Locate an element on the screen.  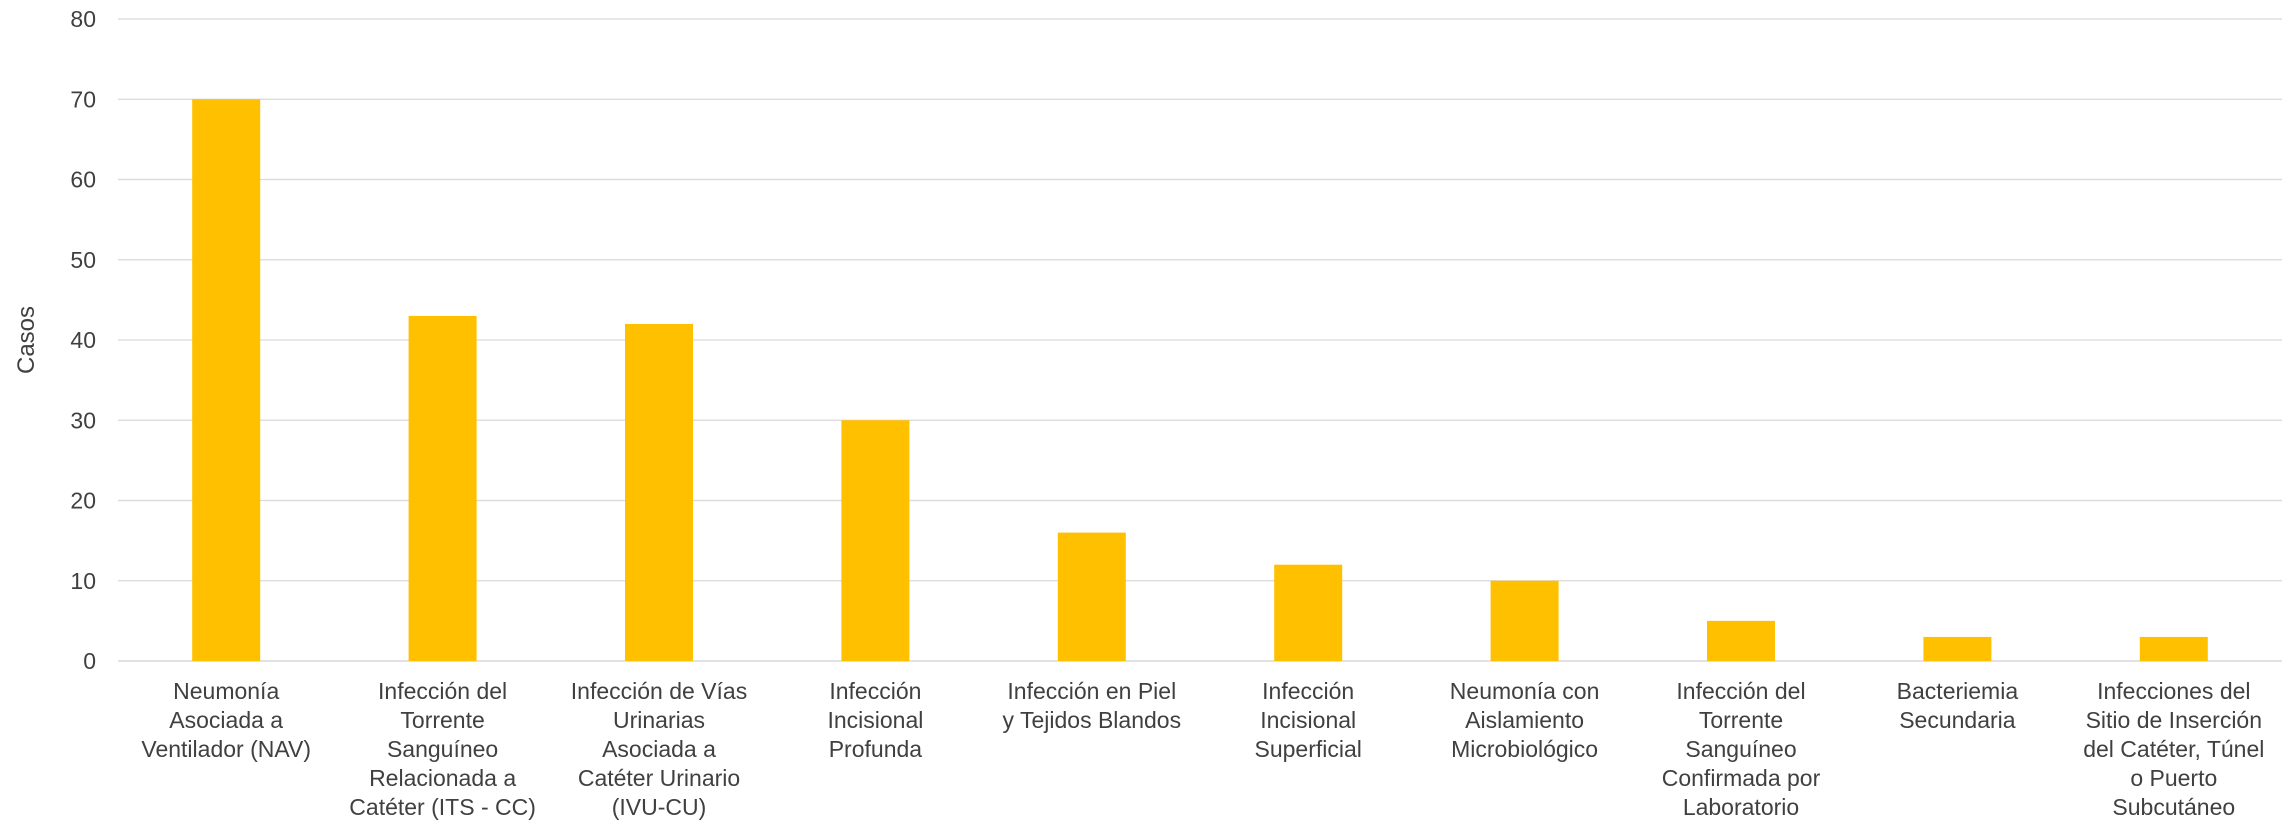
x-category-label-line: Subcutáneo is located at coordinates (2173, 807).